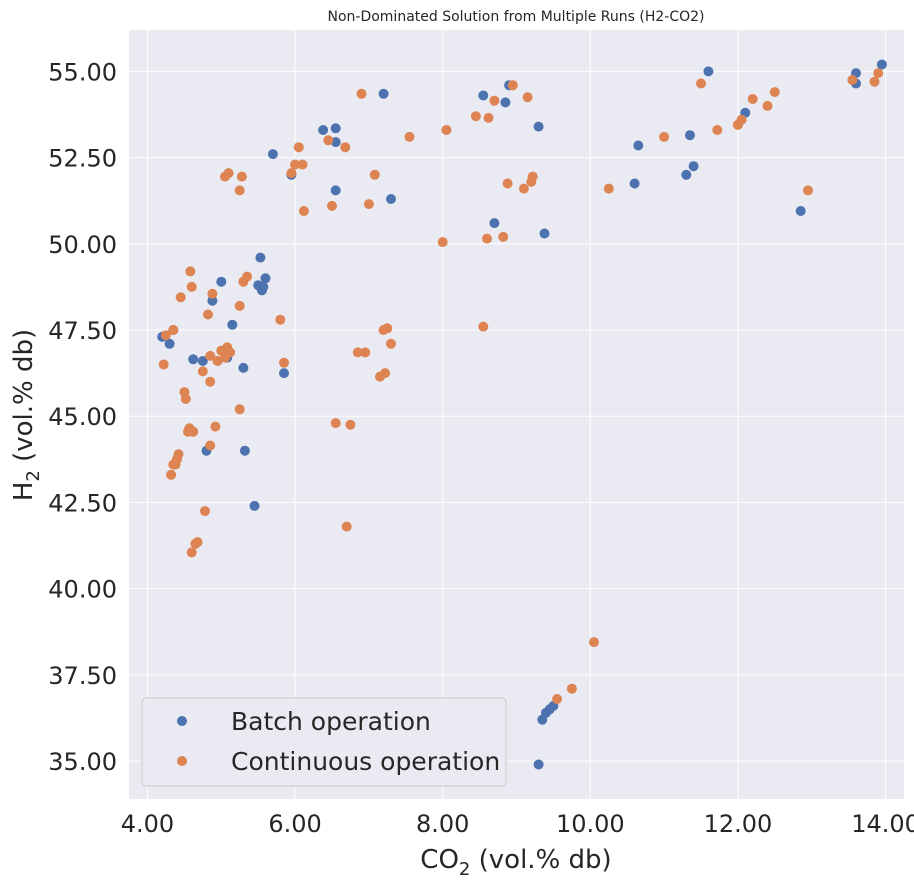 This screenshot has height=885, width=914. What do you see at coordinates (442, 824) in the screenshot?
I see `x-tick-label: 8.00` at bounding box center [442, 824].